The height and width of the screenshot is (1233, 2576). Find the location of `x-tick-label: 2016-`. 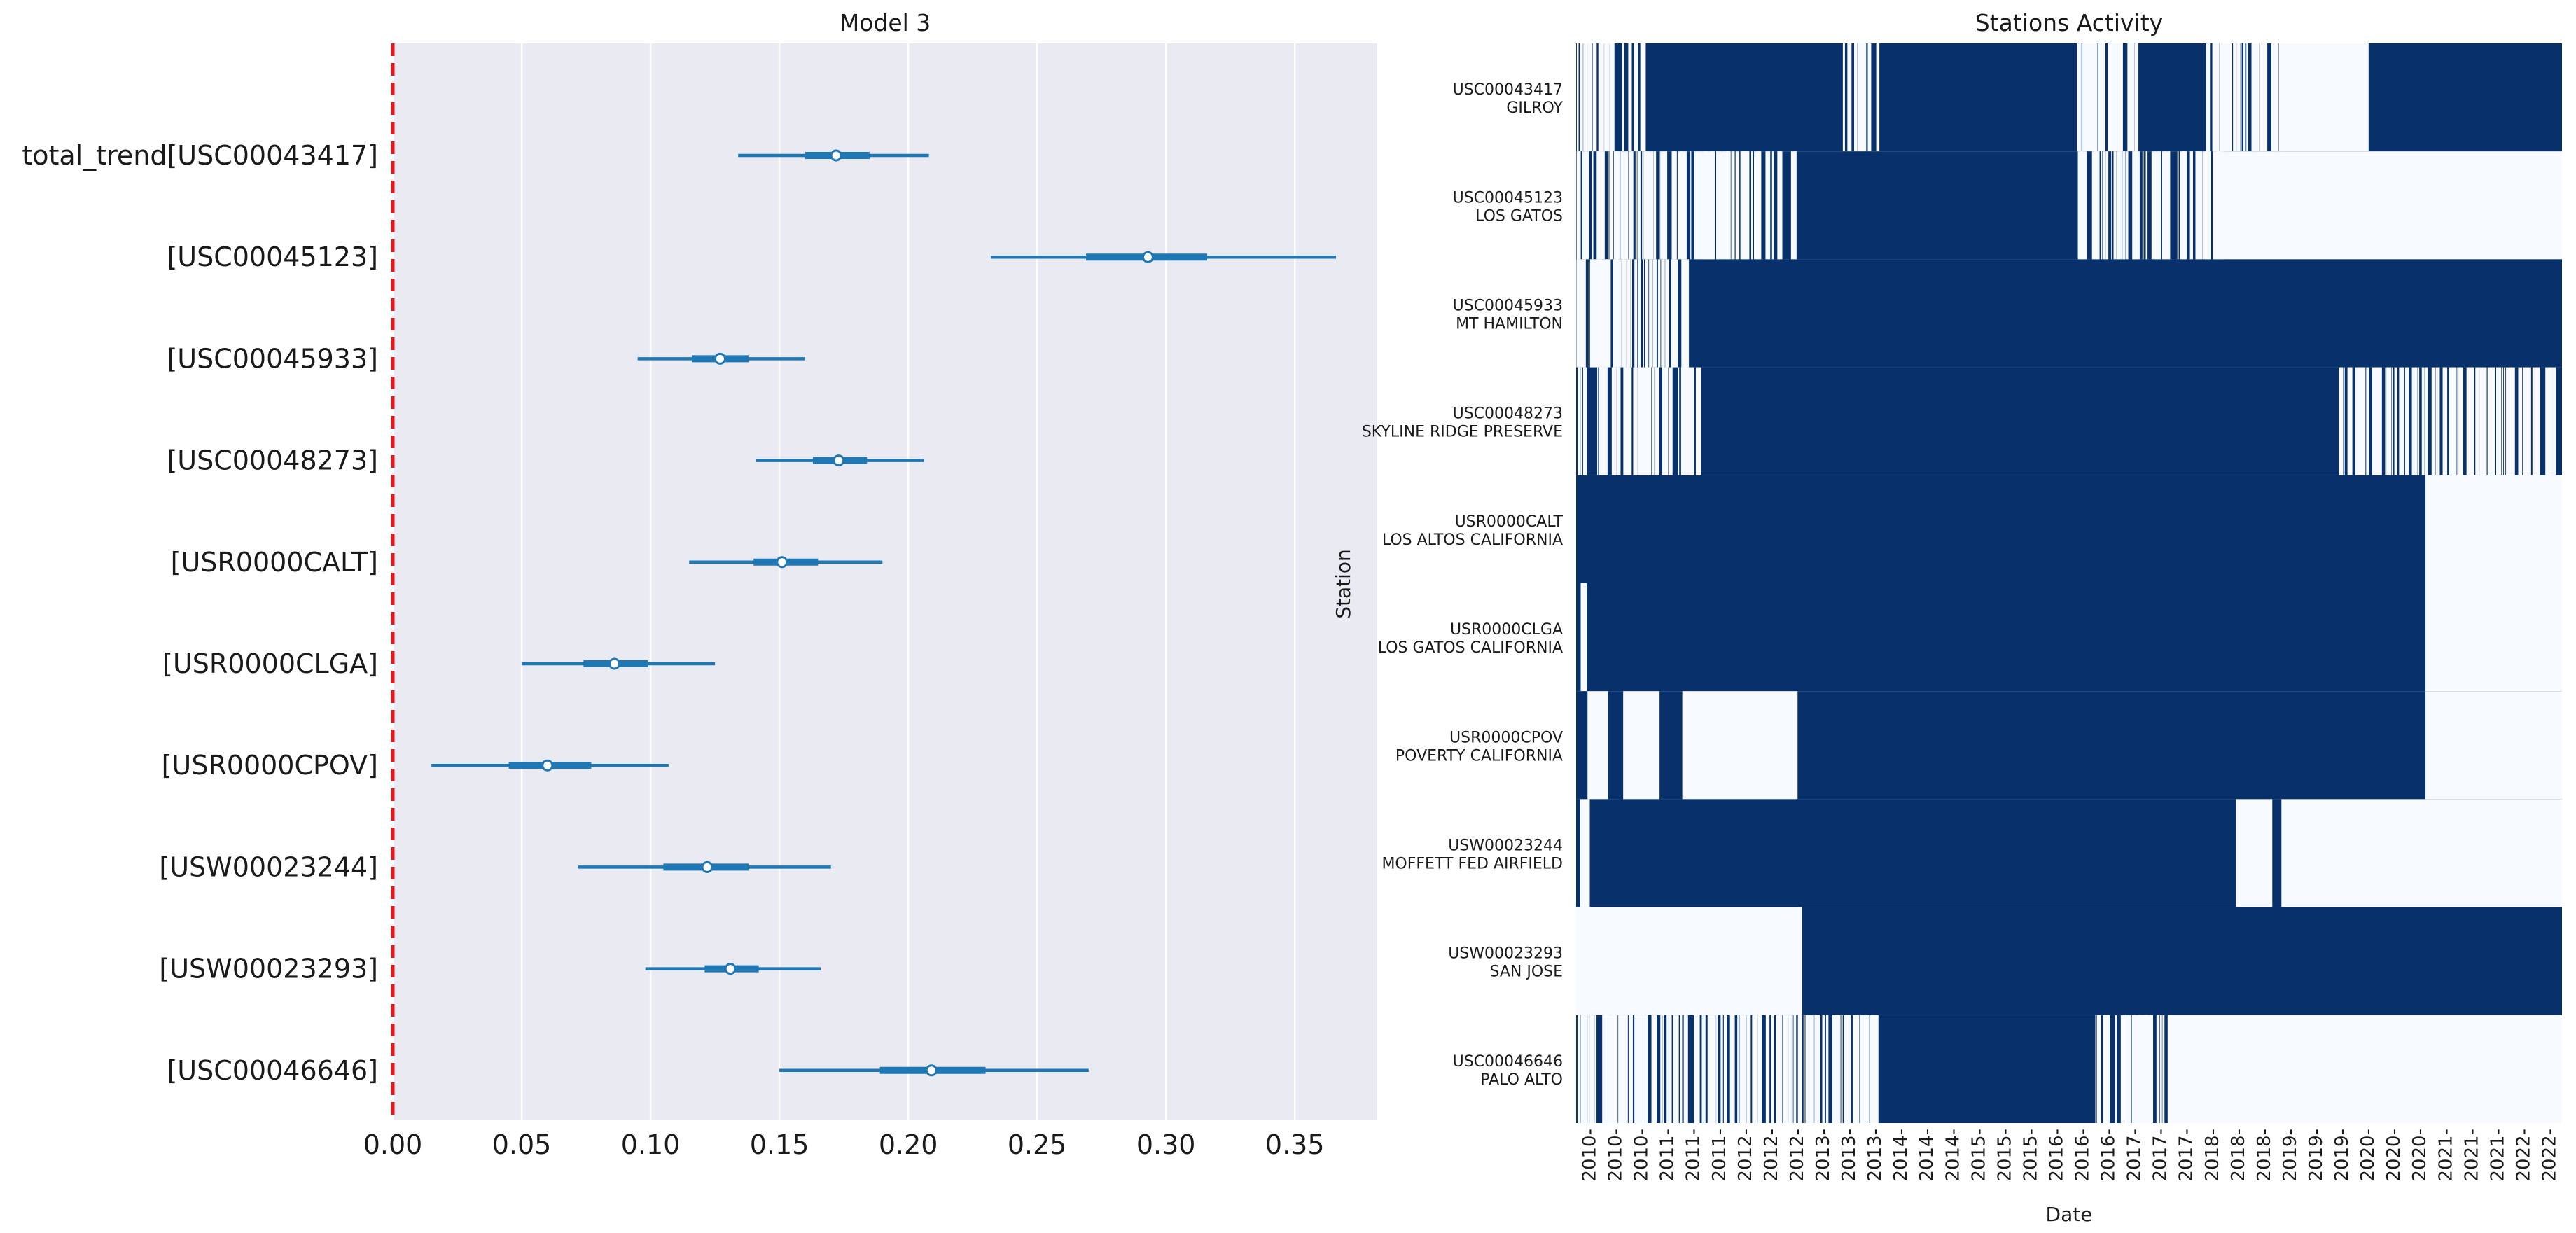

x-tick-label: 2016- is located at coordinates (2083, 1155).